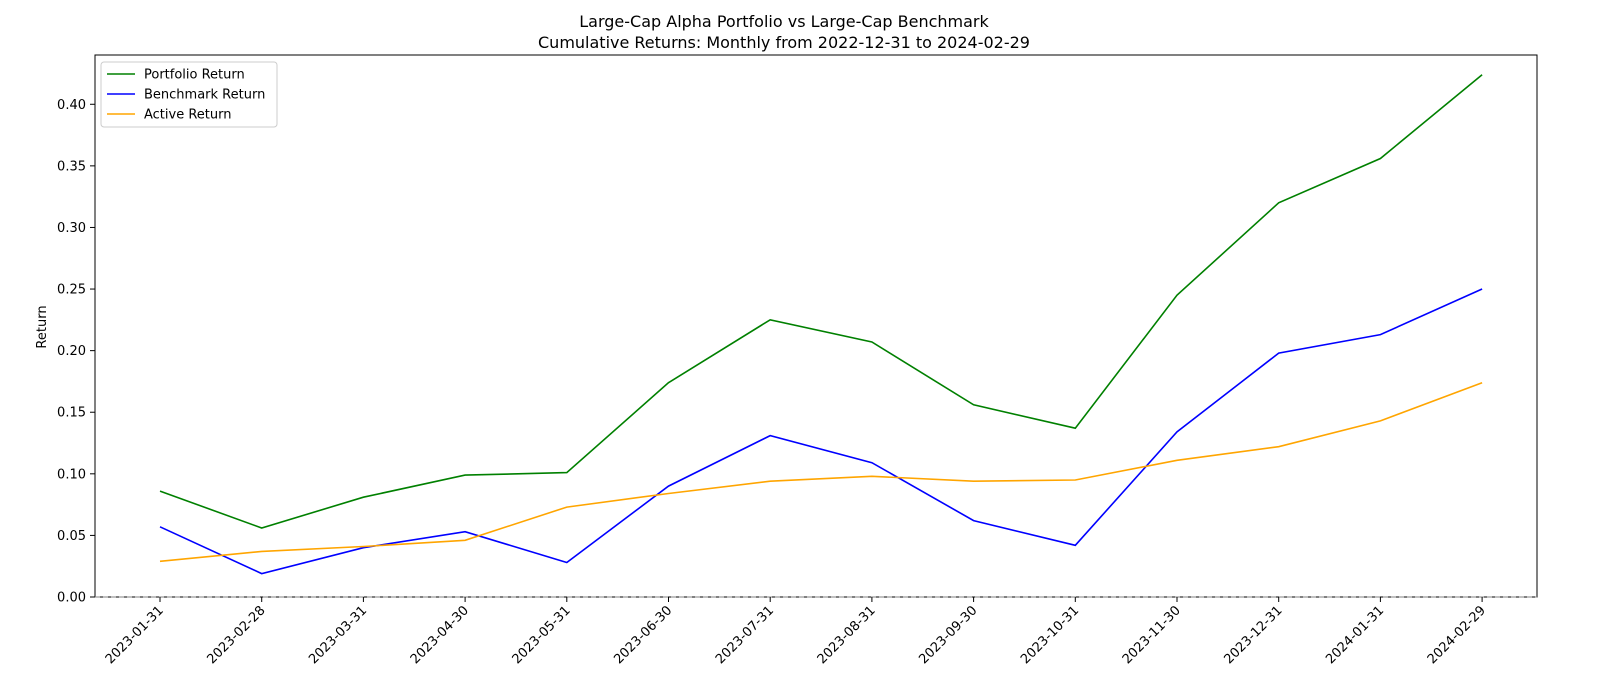 This screenshot has height=700, width=1600. I want to click on x-tick-label: 2023-08-31, so click(847, 635).